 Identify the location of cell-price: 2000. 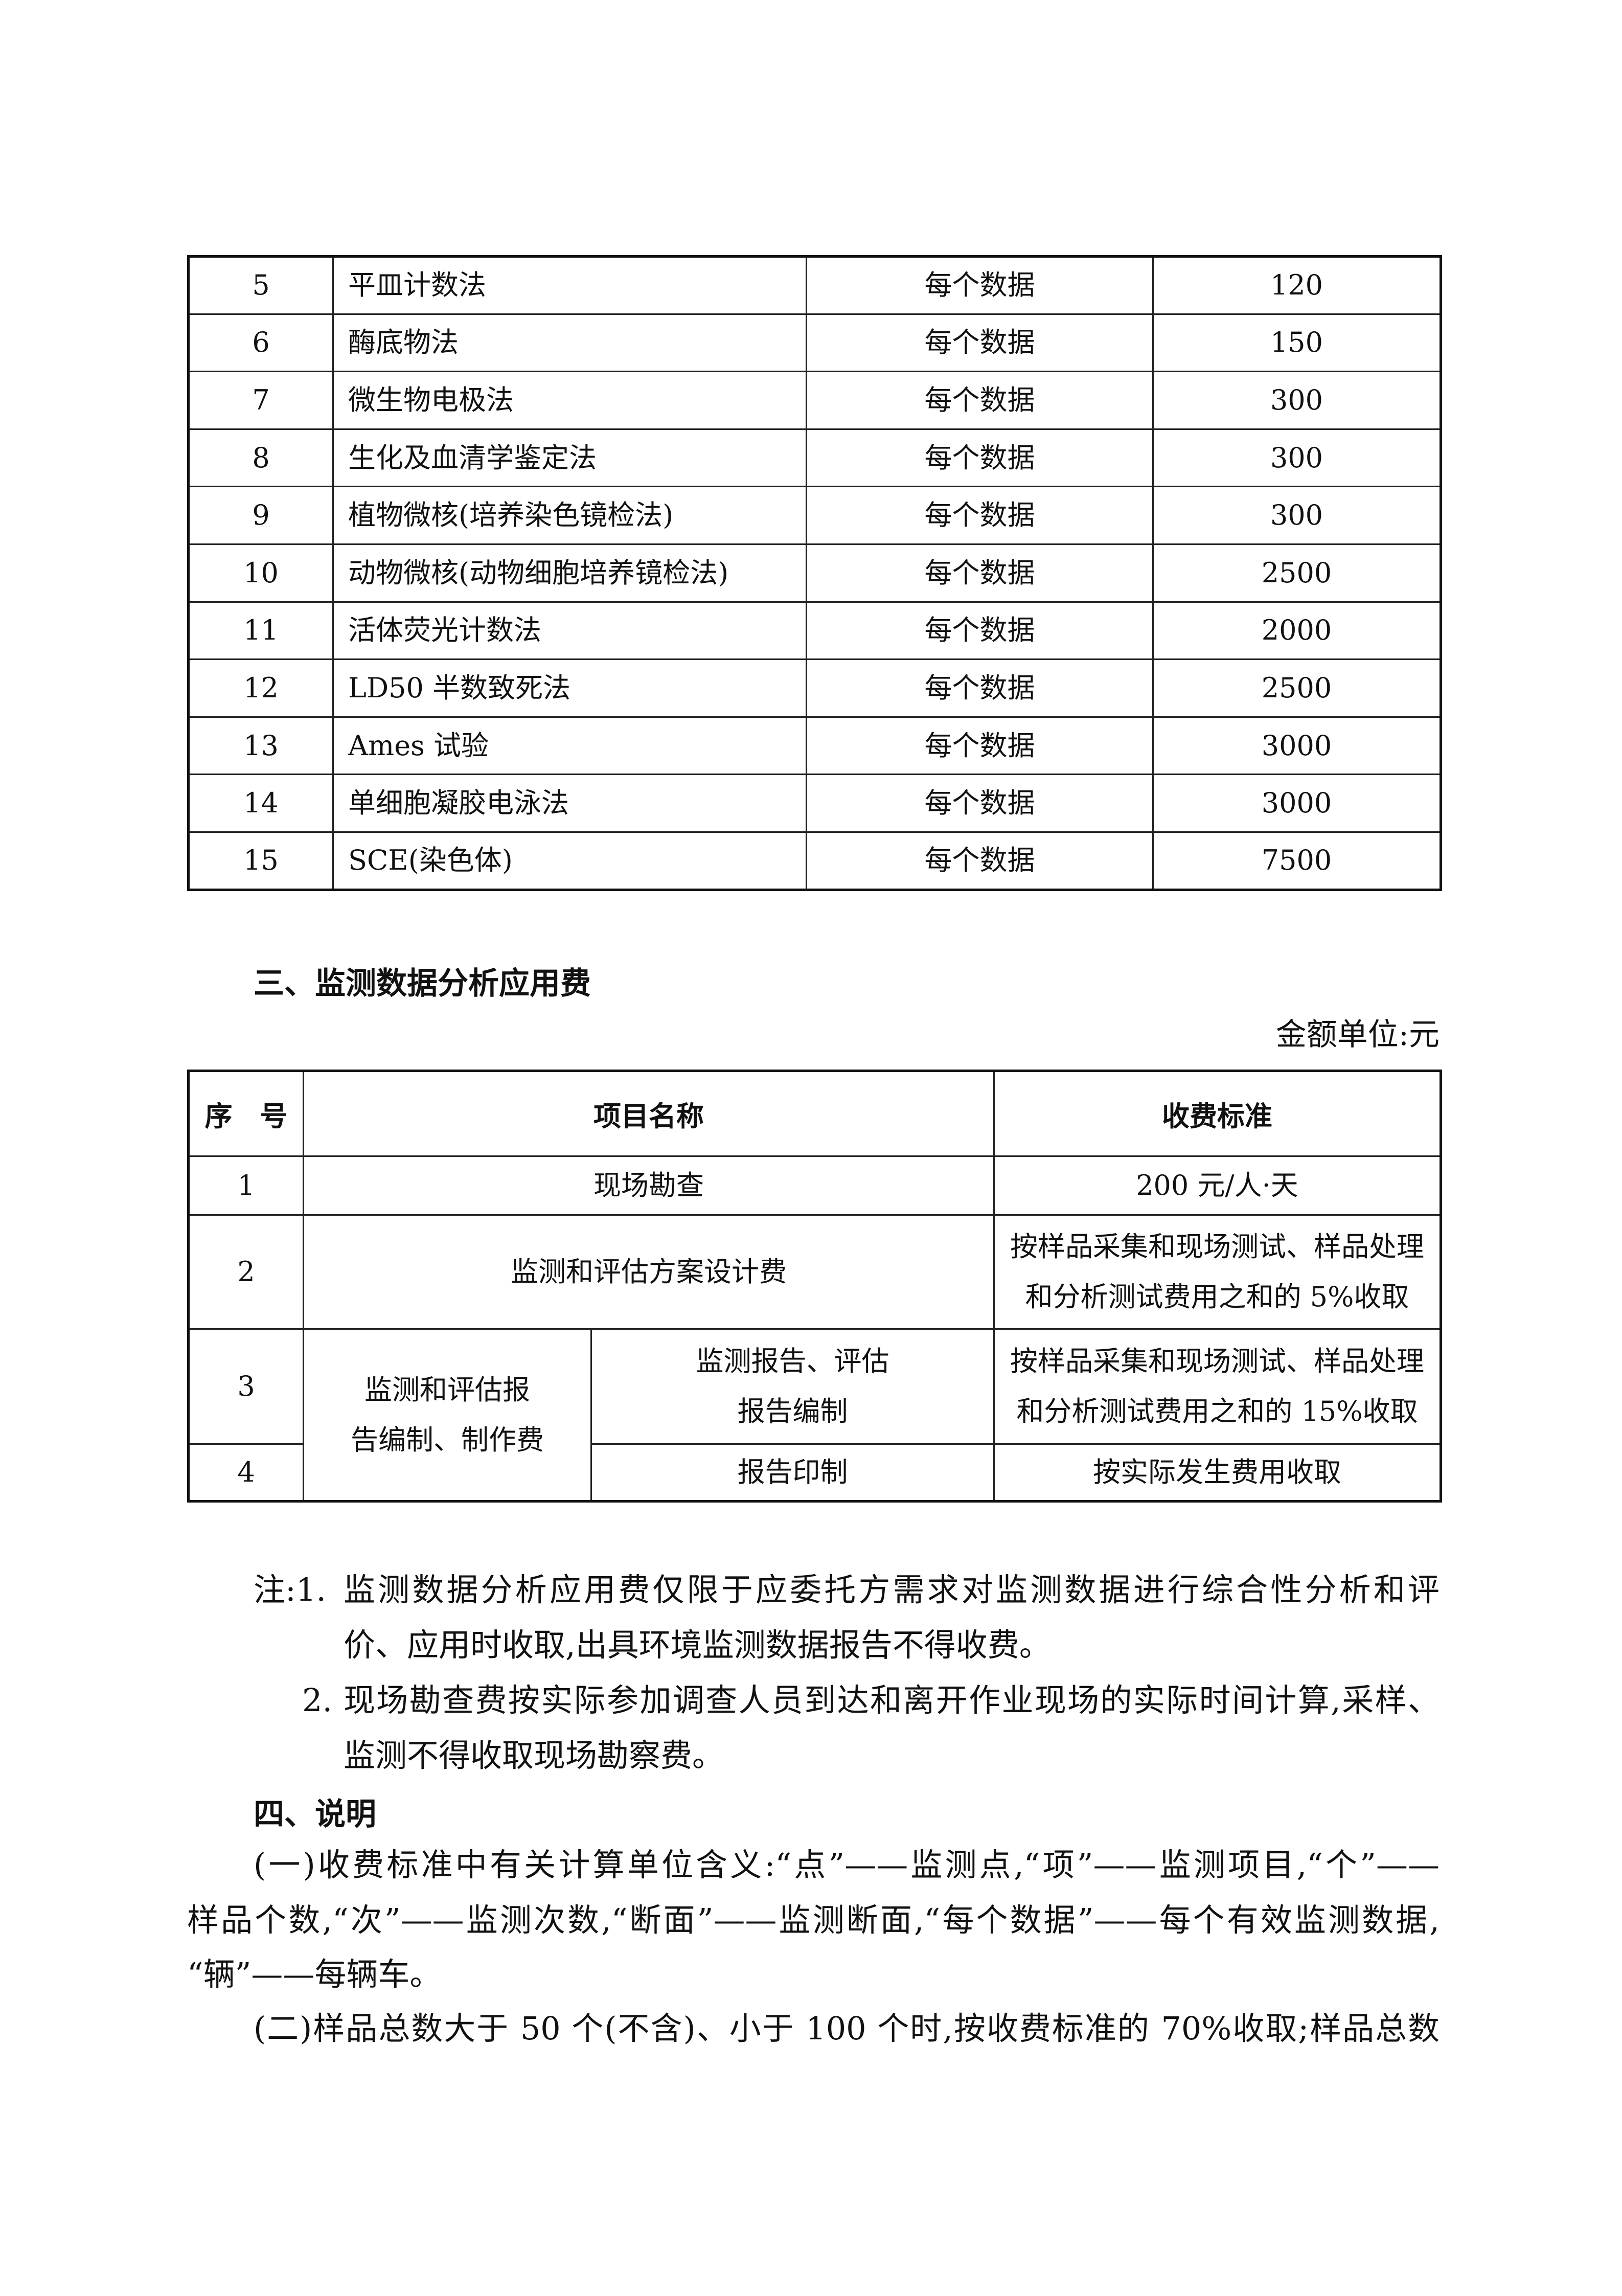
(1297, 631).